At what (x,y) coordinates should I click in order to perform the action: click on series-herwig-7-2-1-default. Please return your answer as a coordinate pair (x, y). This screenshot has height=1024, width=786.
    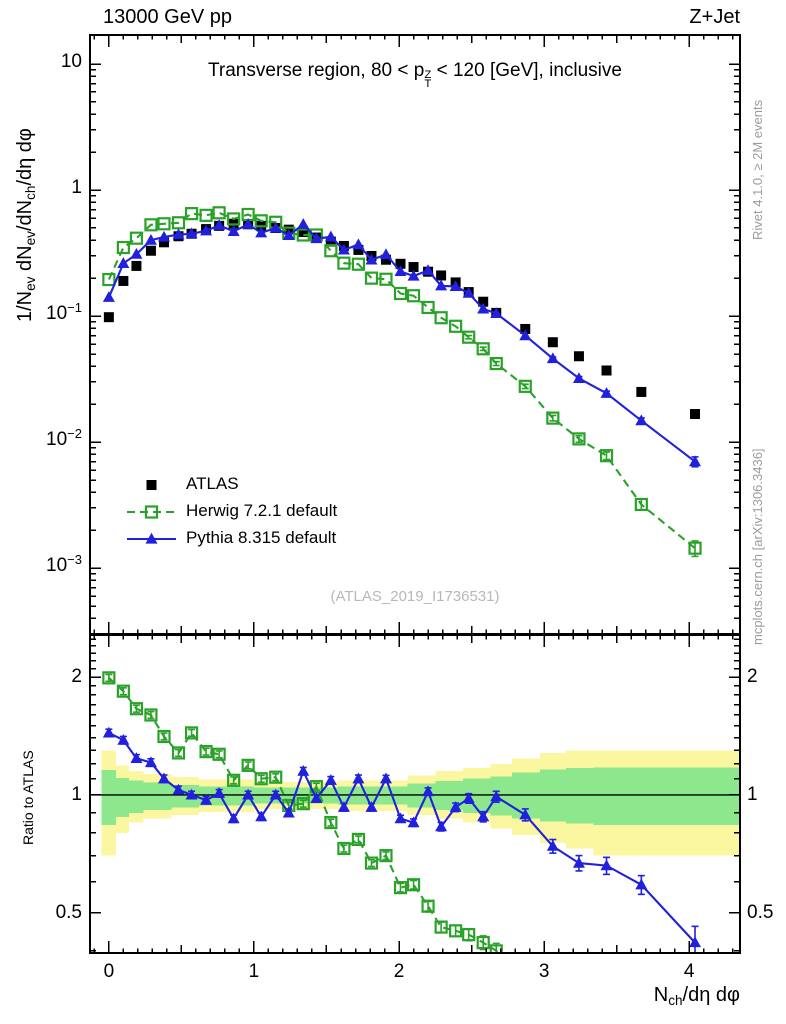
    Looking at the image, I should click on (302, 812).